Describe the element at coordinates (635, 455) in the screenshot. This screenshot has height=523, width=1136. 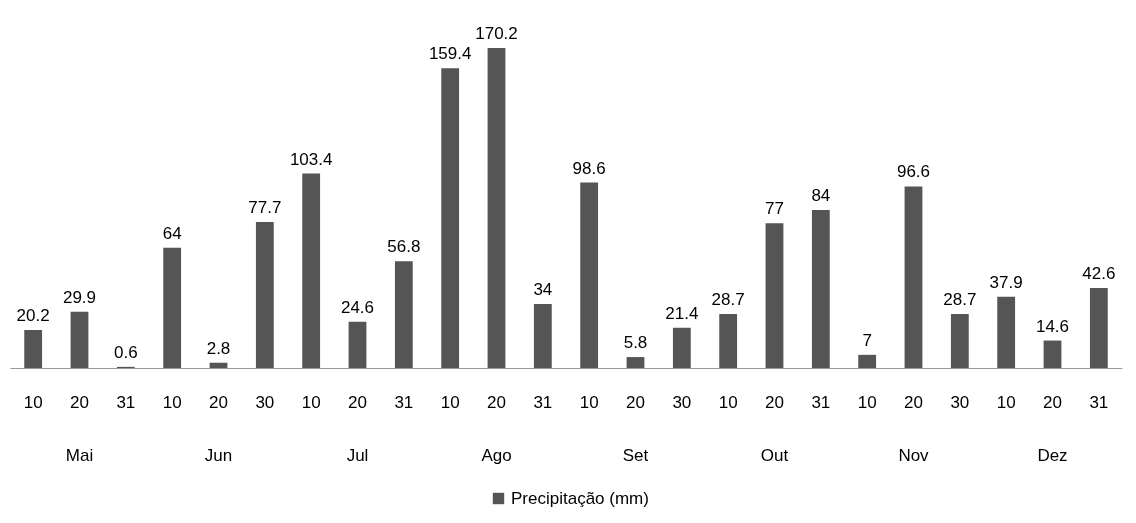
I see `text: Set` at that location.